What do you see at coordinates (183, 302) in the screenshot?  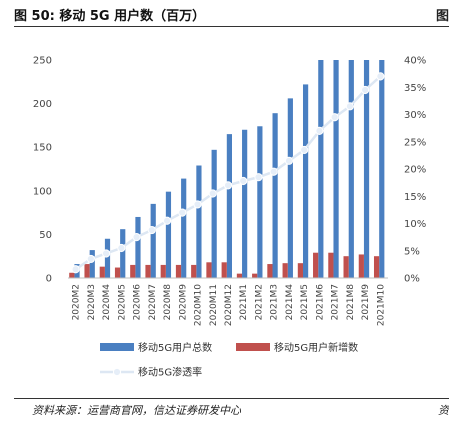 I see `x-tick-label: 2020M9` at bounding box center [183, 302].